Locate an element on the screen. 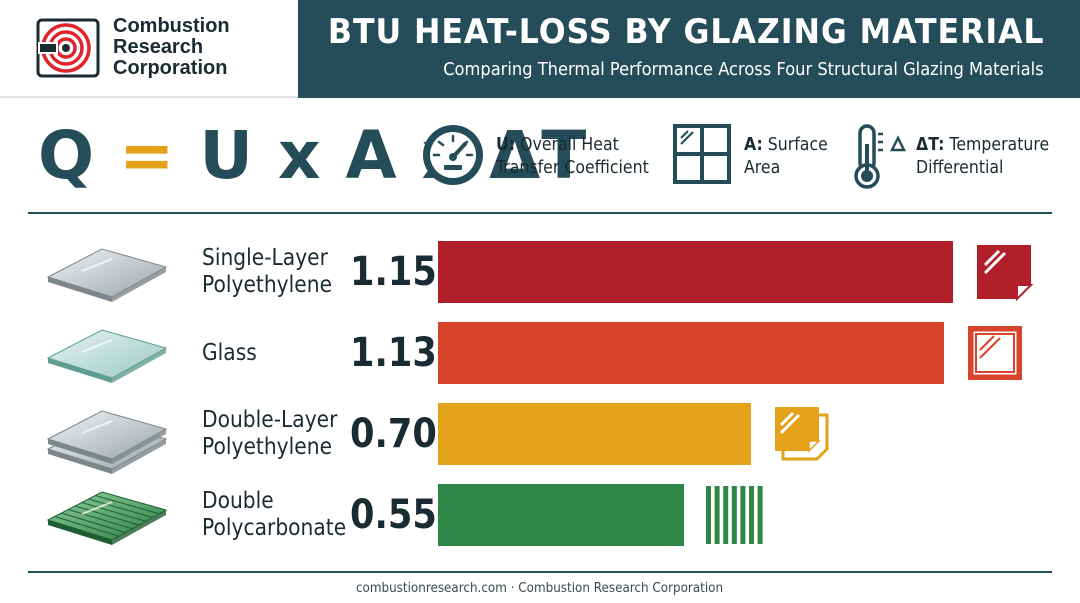 The image size is (1080, 603). category-label-line: Glass is located at coordinates (229, 353).